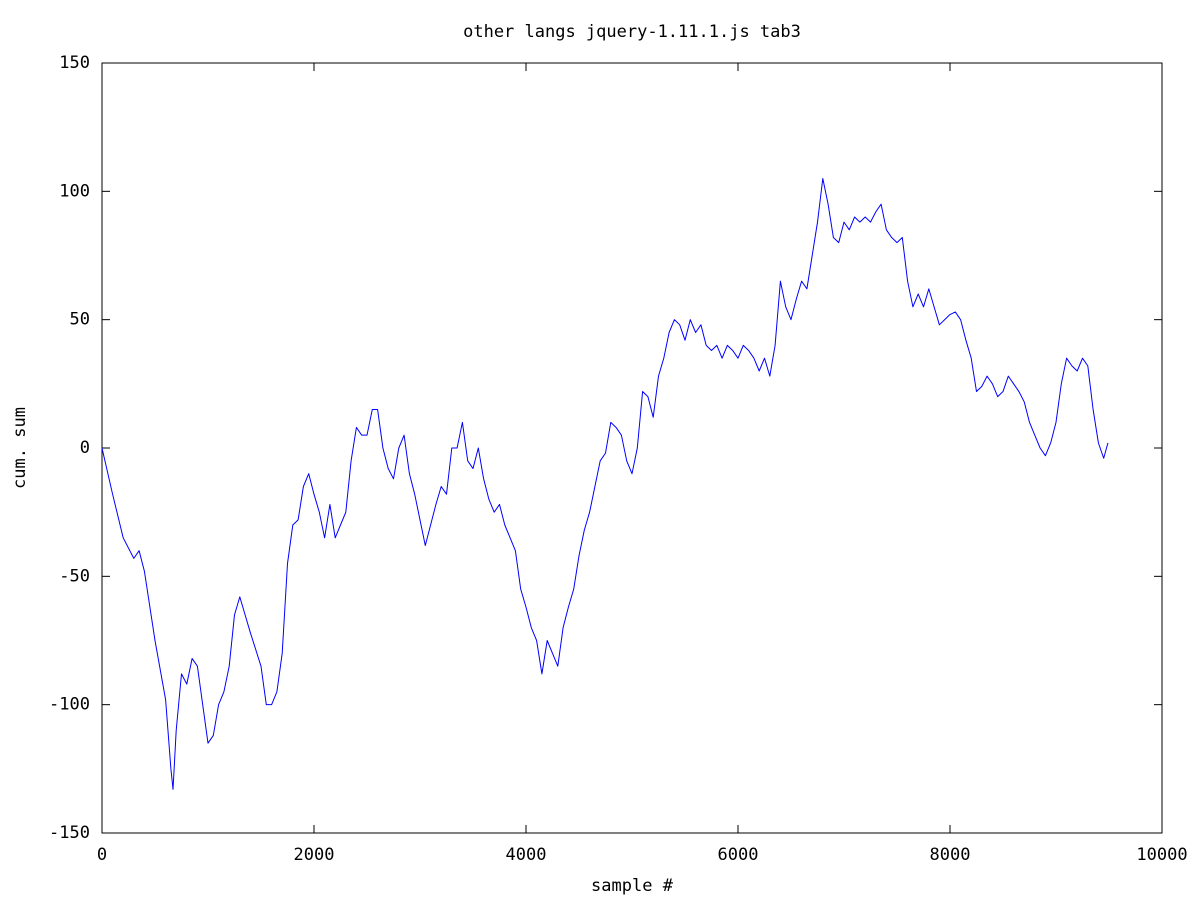 This screenshot has width=1200, height=900. I want to click on y-axis-label: cum. sum, so click(20, 448).